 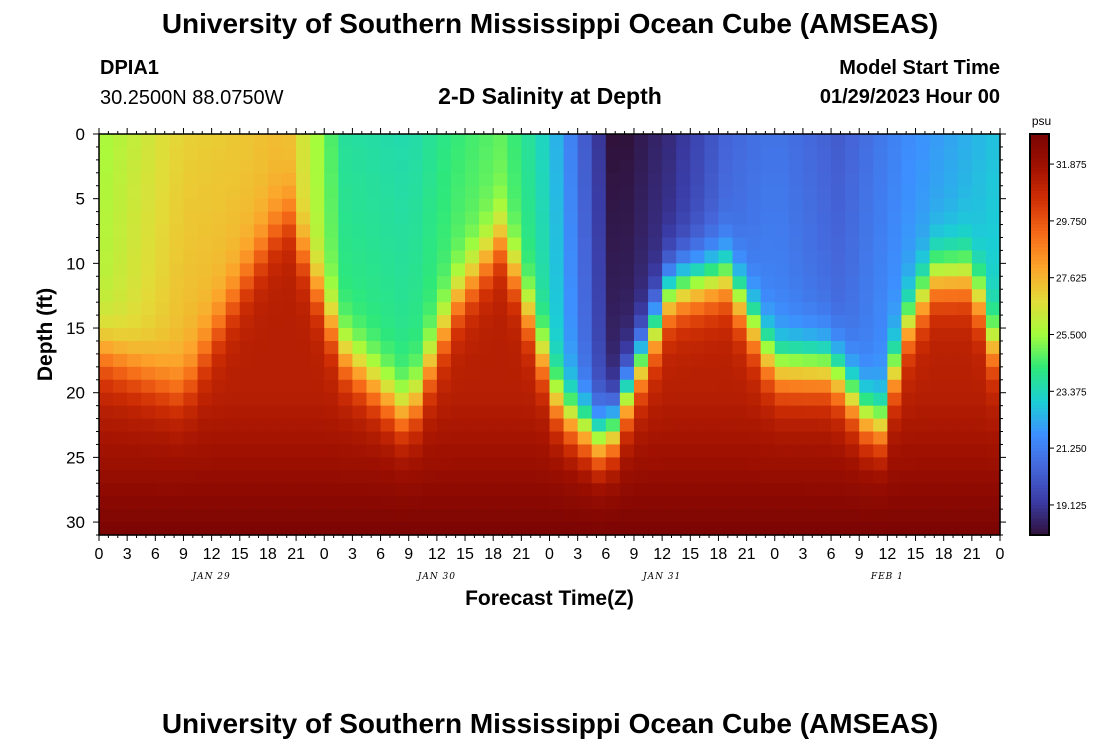 I want to click on x-tick-label: 21, so click(x=521, y=554).